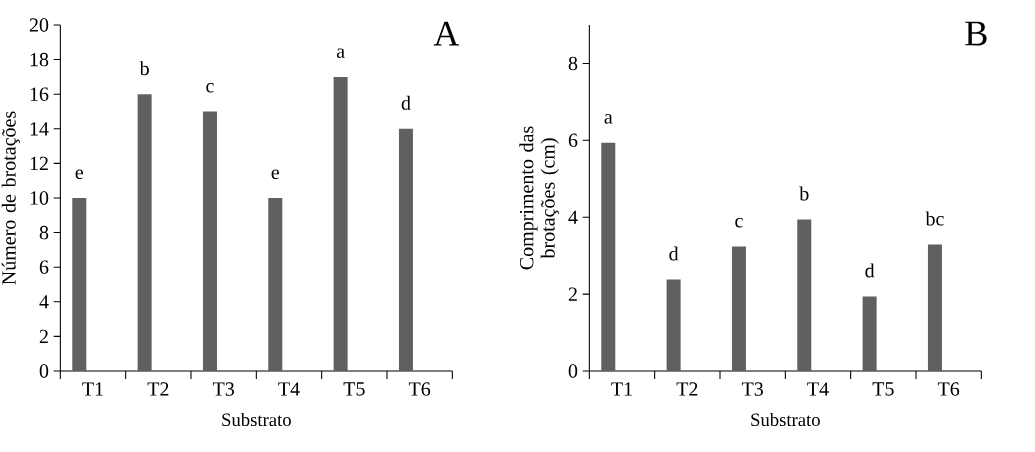 This screenshot has width=1035, height=452. What do you see at coordinates (539, 198) in the screenshot?
I see `y-axis-title: Comprimento das brotações (cm)` at bounding box center [539, 198].